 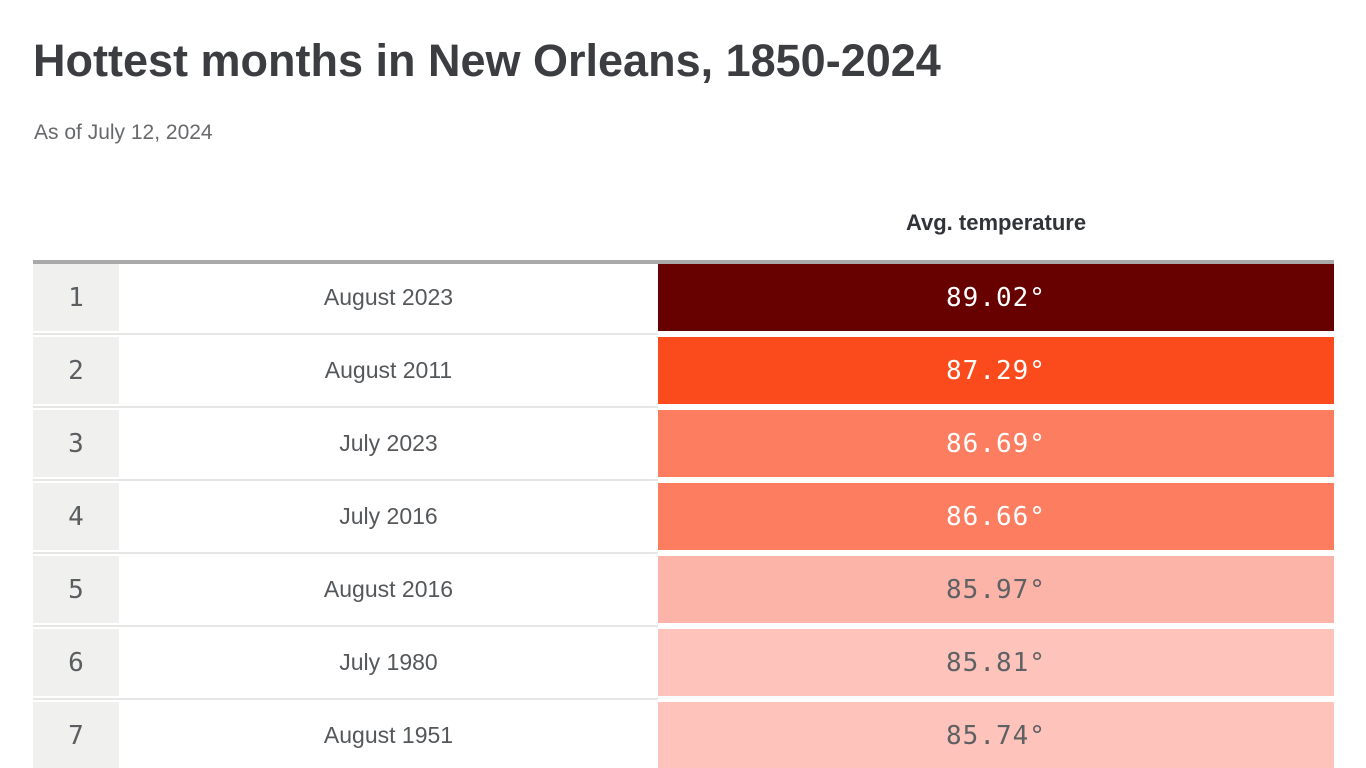 I want to click on temperature-cell: 89.02°, so click(x=996, y=297).